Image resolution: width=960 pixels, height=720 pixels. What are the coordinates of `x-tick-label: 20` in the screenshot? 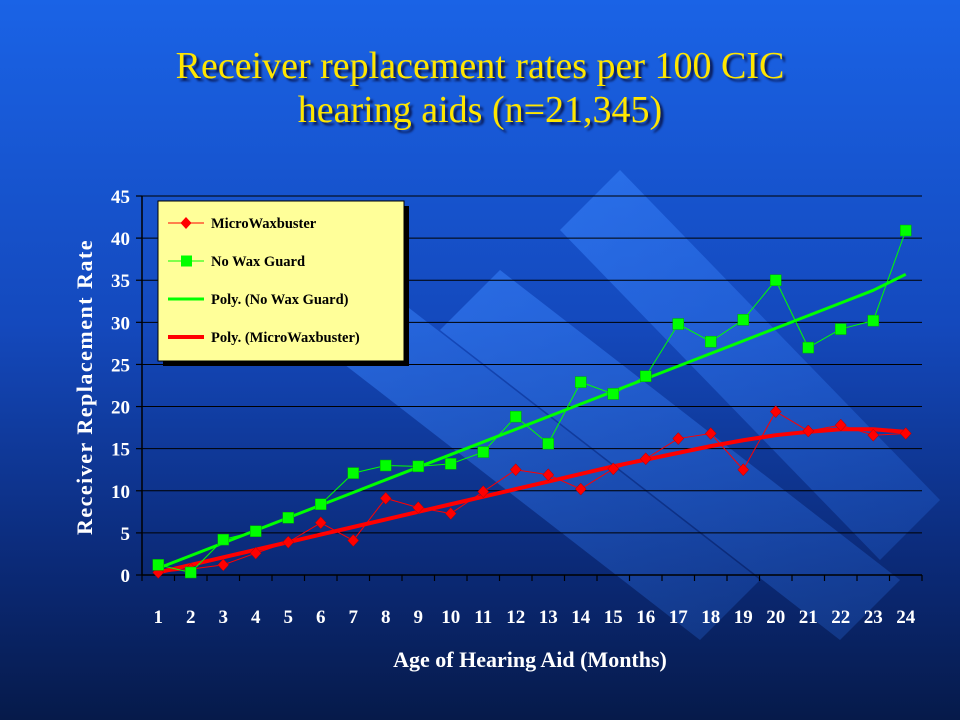 It's located at (775, 617).